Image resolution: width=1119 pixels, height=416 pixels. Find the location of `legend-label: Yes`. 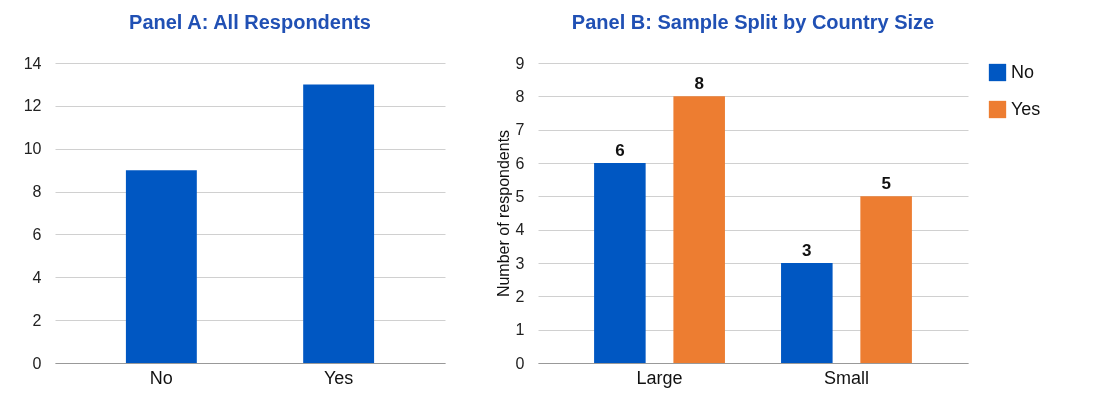

legend-label: Yes is located at coordinates (1026, 108).